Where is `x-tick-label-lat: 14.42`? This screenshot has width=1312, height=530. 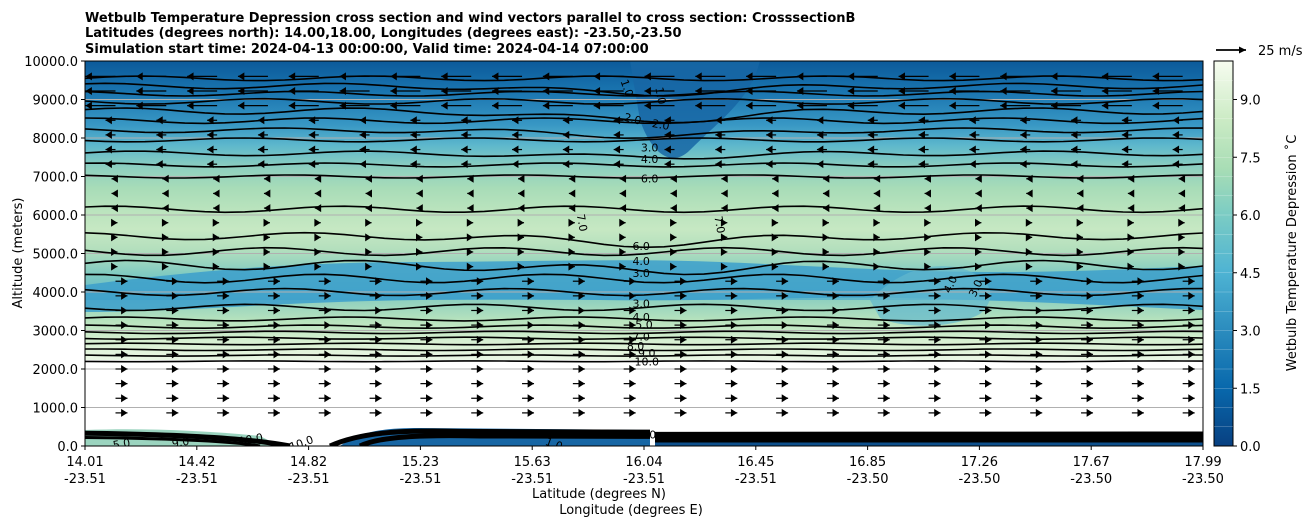
x-tick-label-lat: 14.42 is located at coordinates (196, 462).